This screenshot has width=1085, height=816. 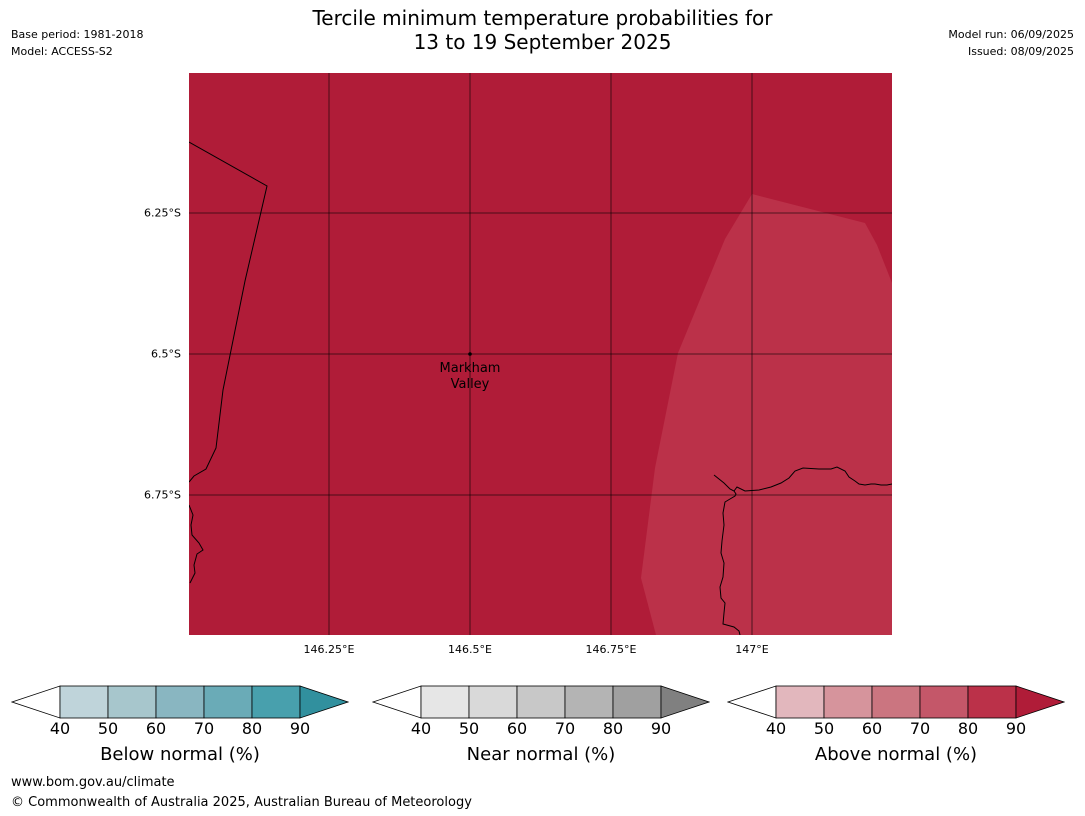 What do you see at coordinates (469, 728) in the screenshot?
I see `near-normal-tick-label: 50` at bounding box center [469, 728].